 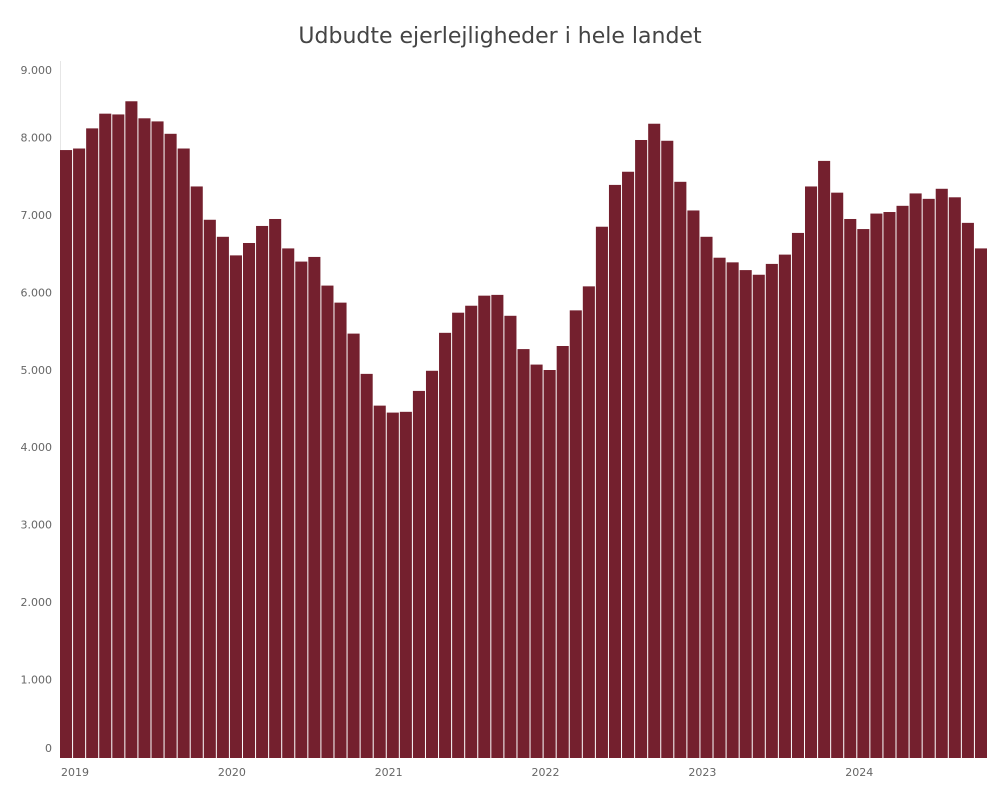 What do you see at coordinates (859, 772) in the screenshot?
I see `x-tick-label: 2024` at bounding box center [859, 772].